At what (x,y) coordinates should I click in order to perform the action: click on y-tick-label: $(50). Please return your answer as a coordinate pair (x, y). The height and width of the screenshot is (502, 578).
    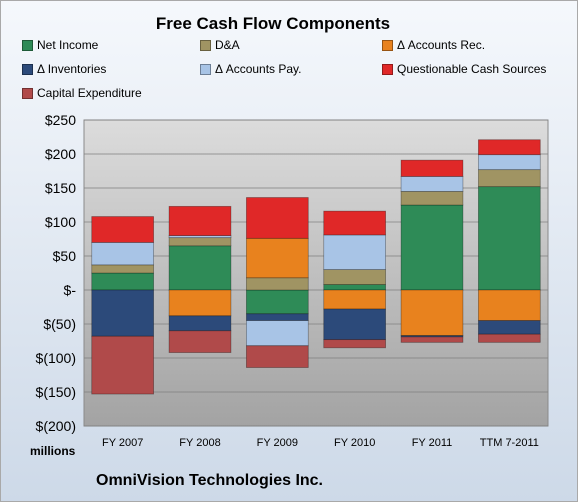
    Looking at the image, I should click on (59, 324).